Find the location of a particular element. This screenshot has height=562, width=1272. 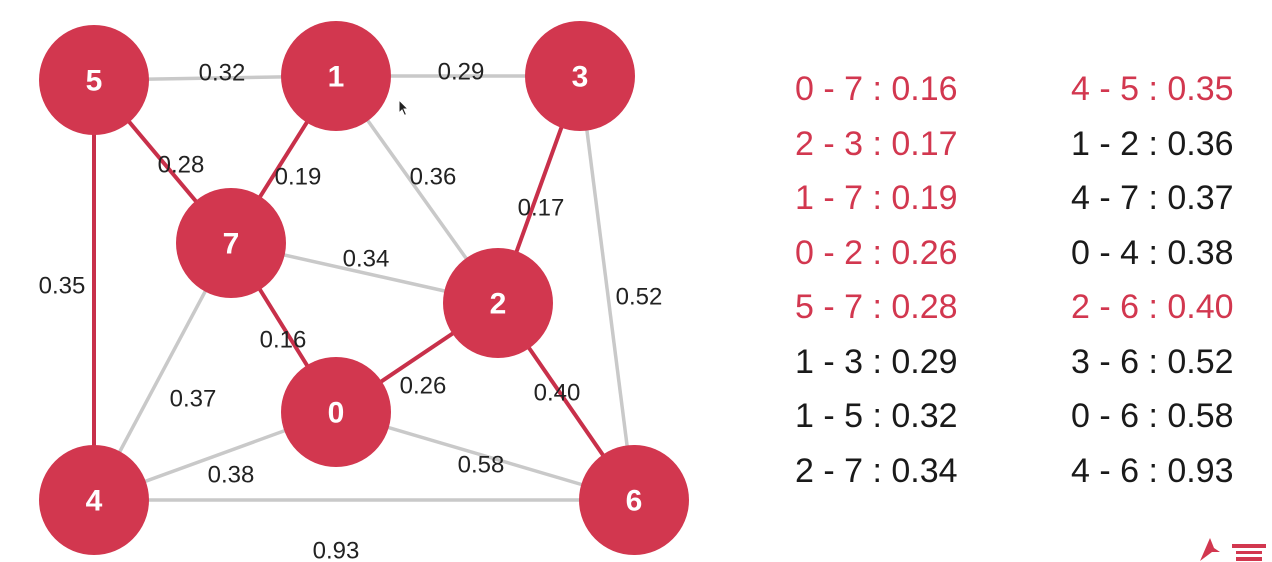

edge-list-item: 3 - 6 : 0.52 is located at coordinates (1152, 361).